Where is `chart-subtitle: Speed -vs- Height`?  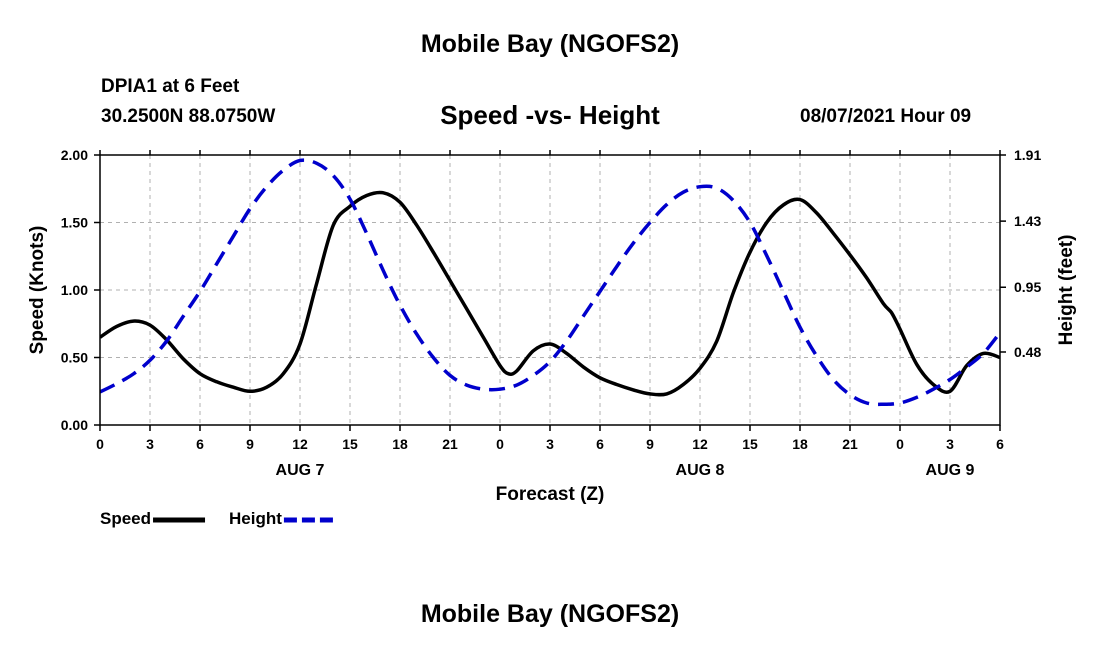 chart-subtitle: Speed -vs- Height is located at coordinates (550, 115).